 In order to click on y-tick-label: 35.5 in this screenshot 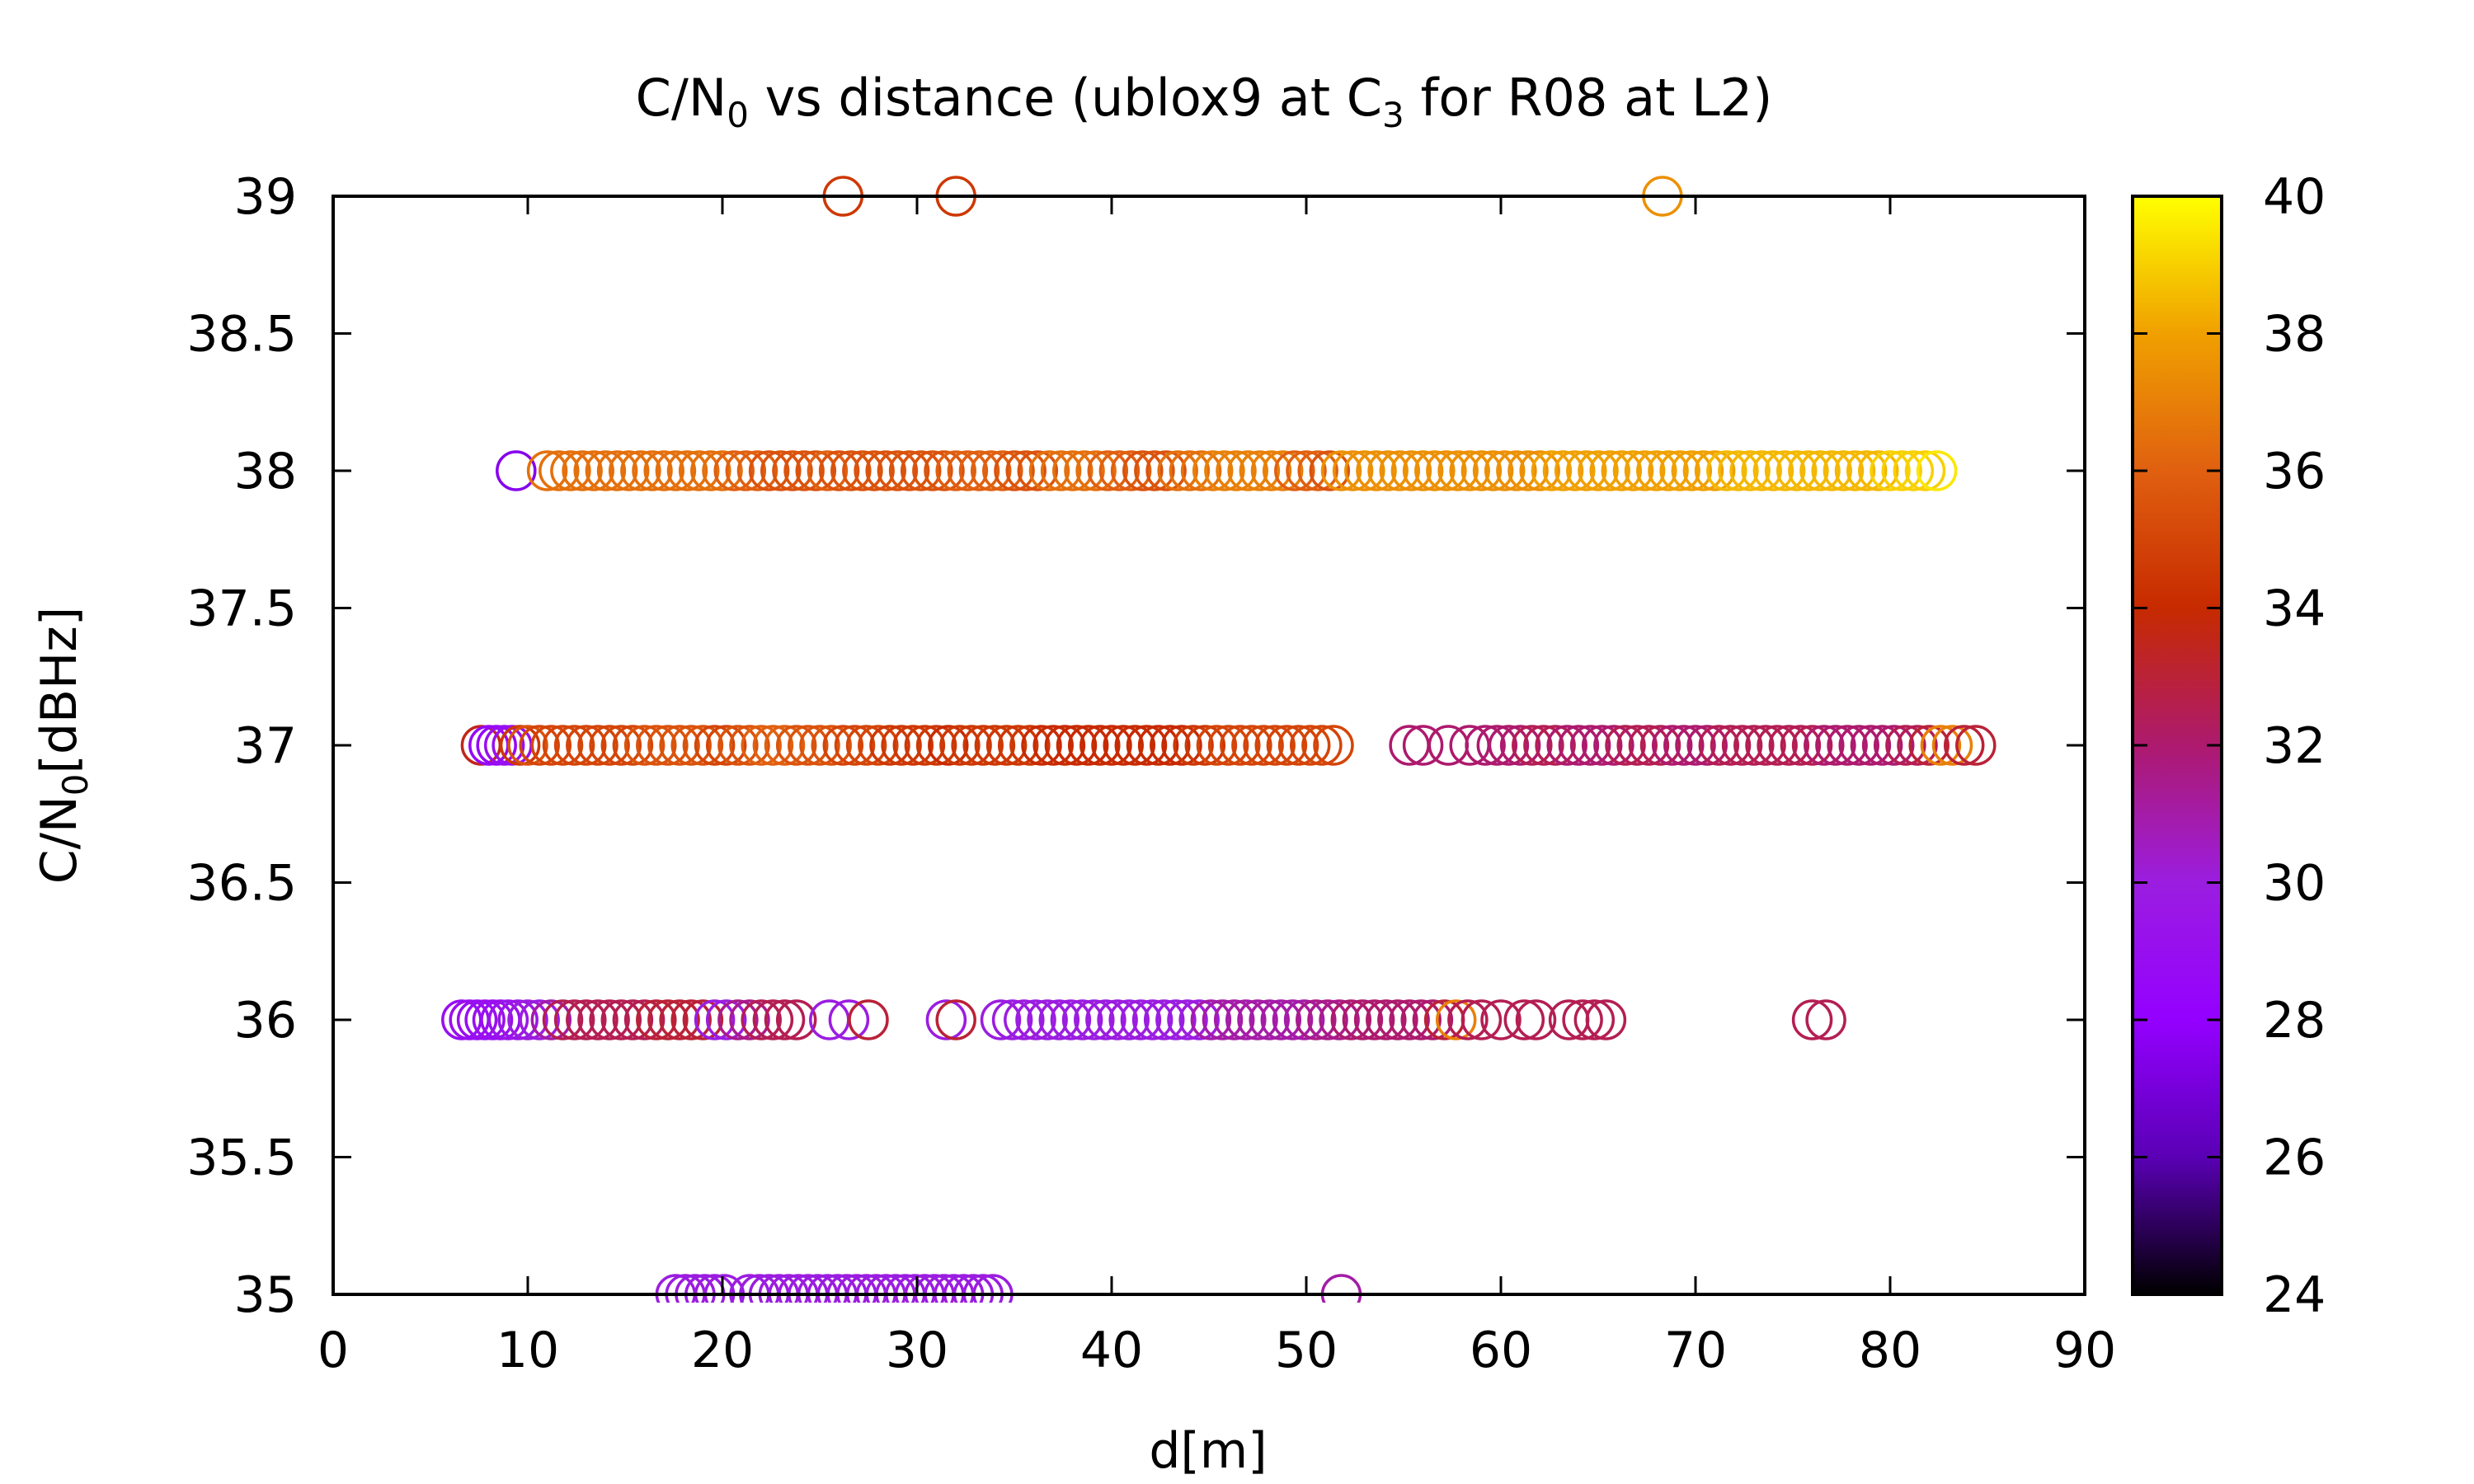, I will do `click(241, 1158)`.